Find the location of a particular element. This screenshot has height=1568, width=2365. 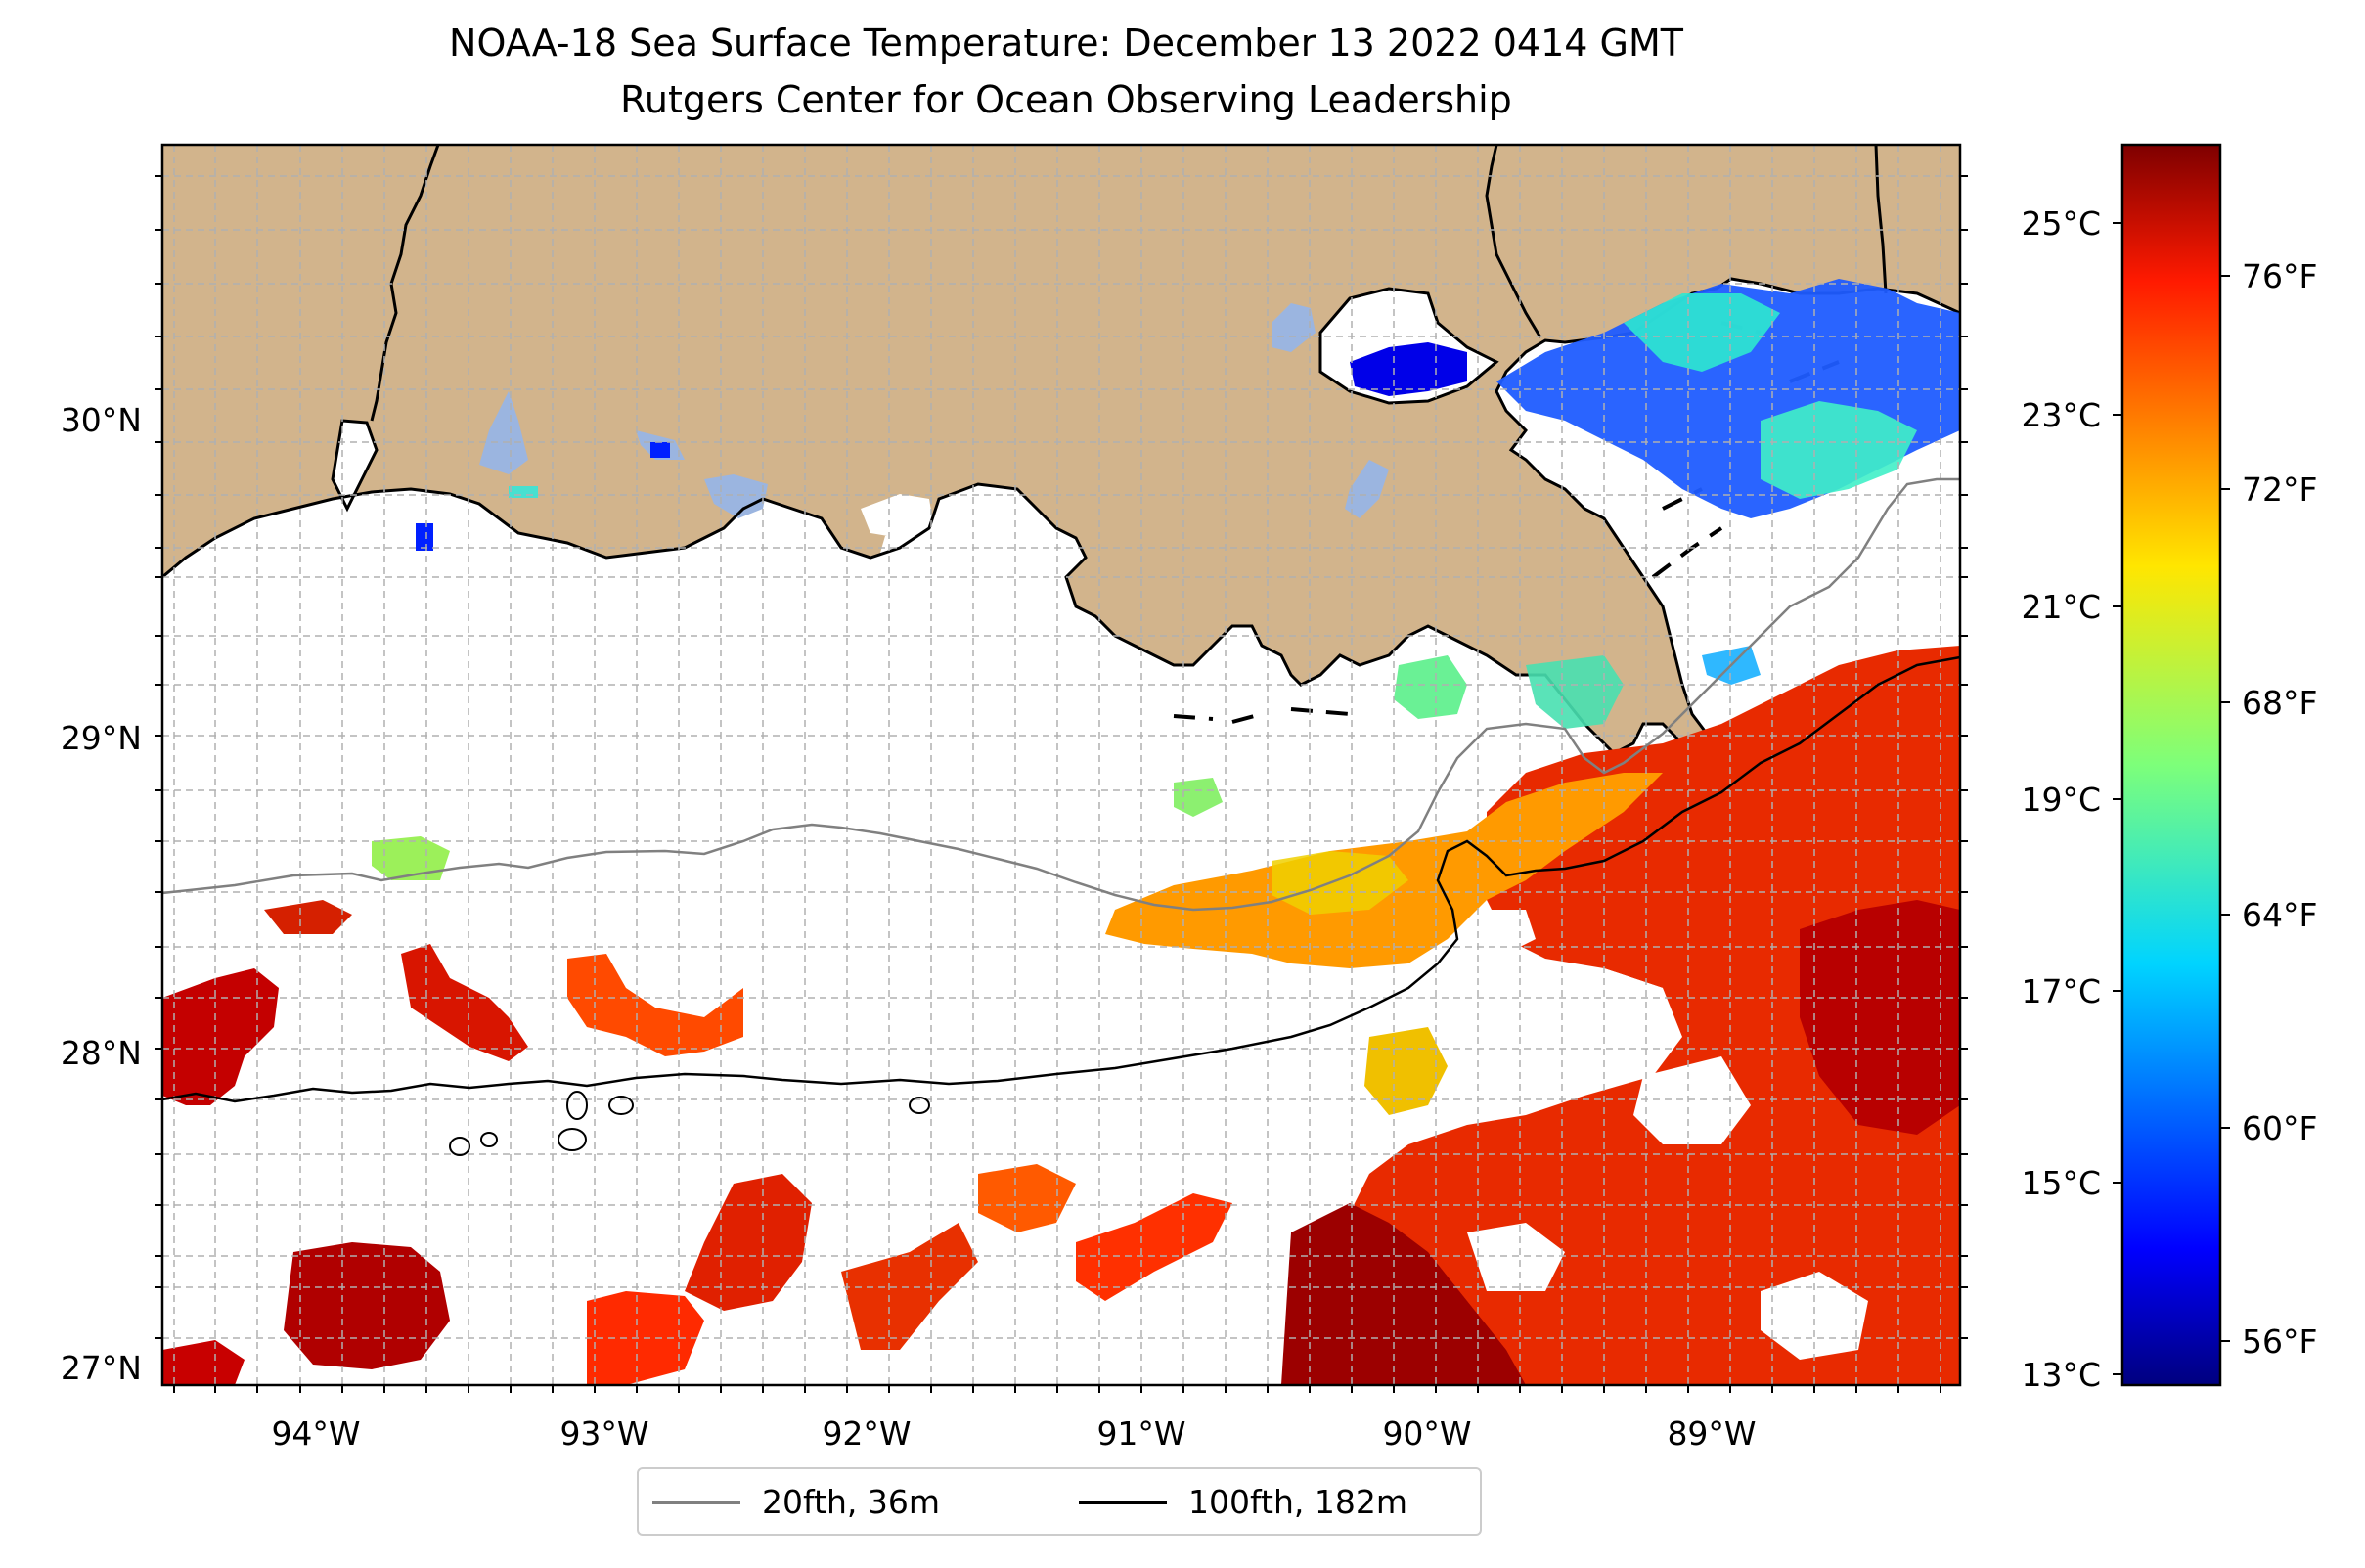

lon-label-94w: 94°W is located at coordinates (315, 1433).